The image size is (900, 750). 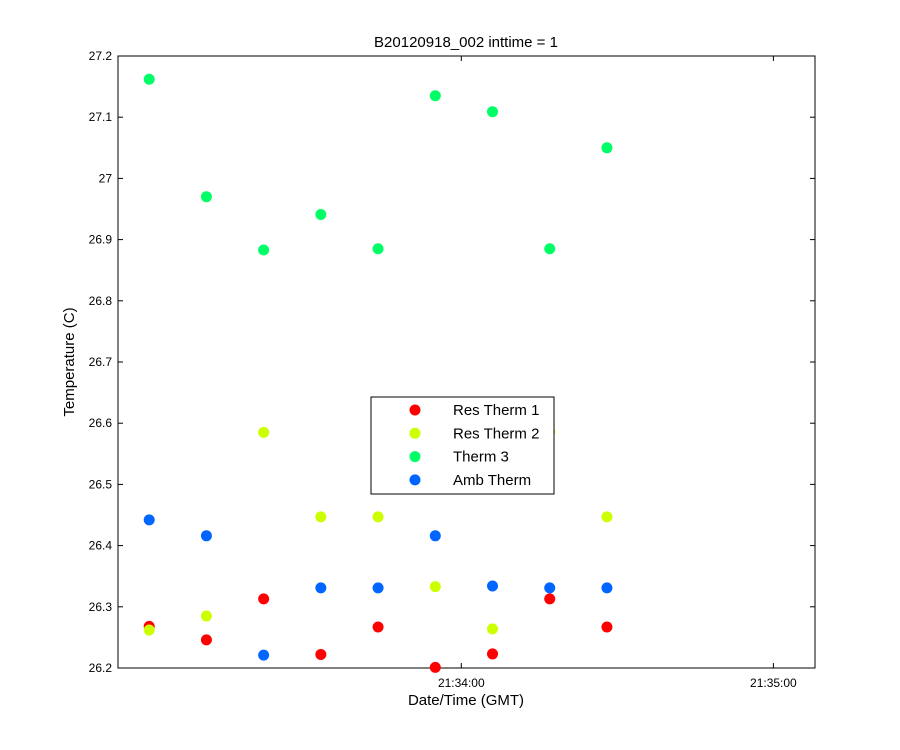 I want to click on legend: Res Therm 1 Res Therm 2 Therm 3 Amb Therm, so click(x=462, y=445).